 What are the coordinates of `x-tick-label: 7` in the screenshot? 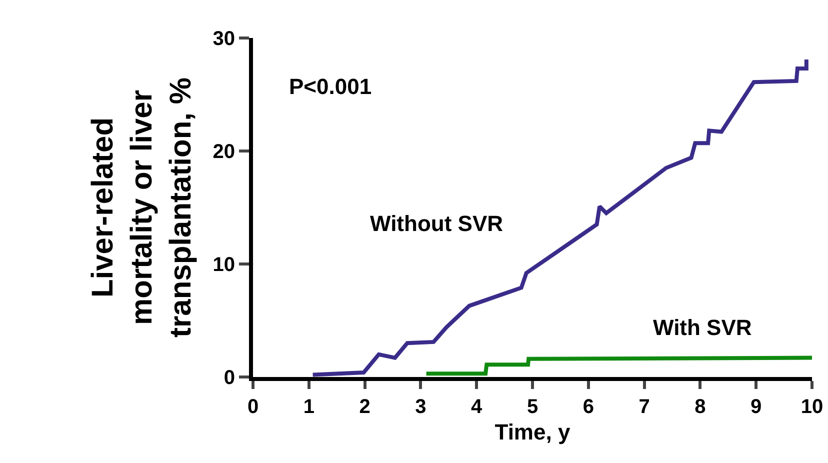 It's located at (644, 407).